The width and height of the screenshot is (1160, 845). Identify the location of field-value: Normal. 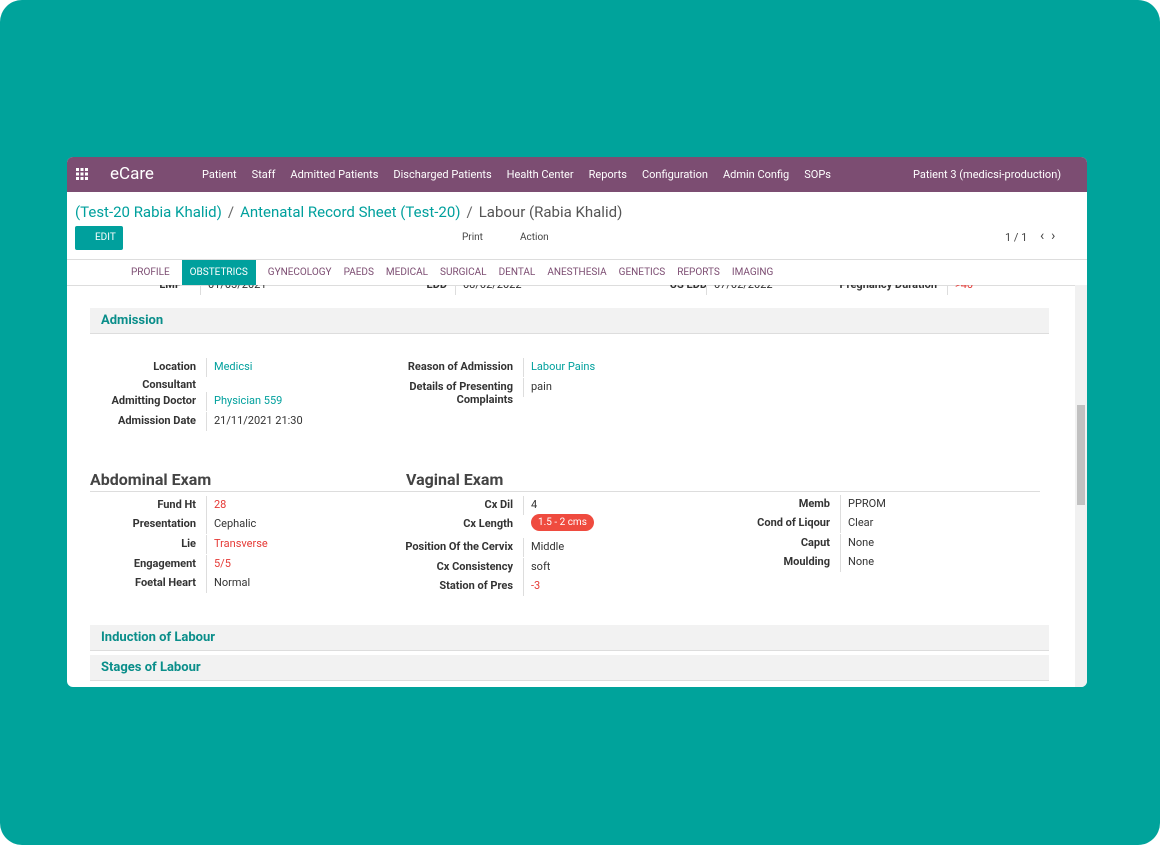
(228, 583).